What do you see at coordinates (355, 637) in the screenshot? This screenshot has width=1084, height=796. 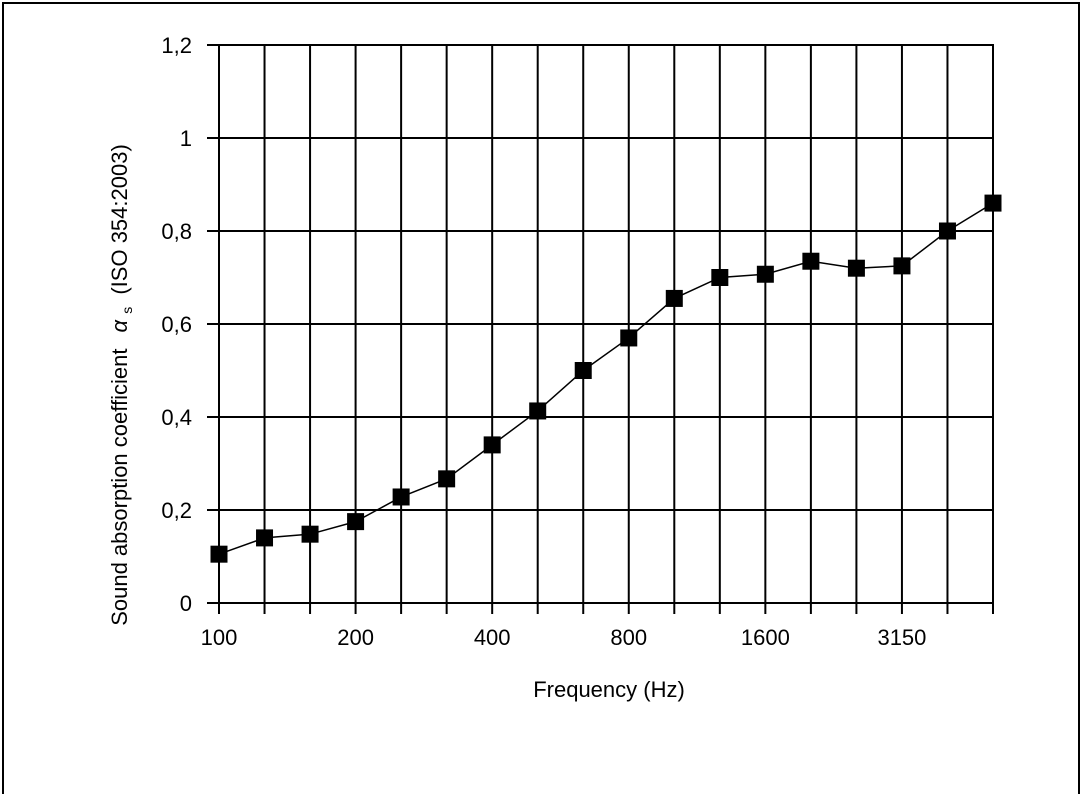 I see `x-tick-label: 200` at bounding box center [355, 637].